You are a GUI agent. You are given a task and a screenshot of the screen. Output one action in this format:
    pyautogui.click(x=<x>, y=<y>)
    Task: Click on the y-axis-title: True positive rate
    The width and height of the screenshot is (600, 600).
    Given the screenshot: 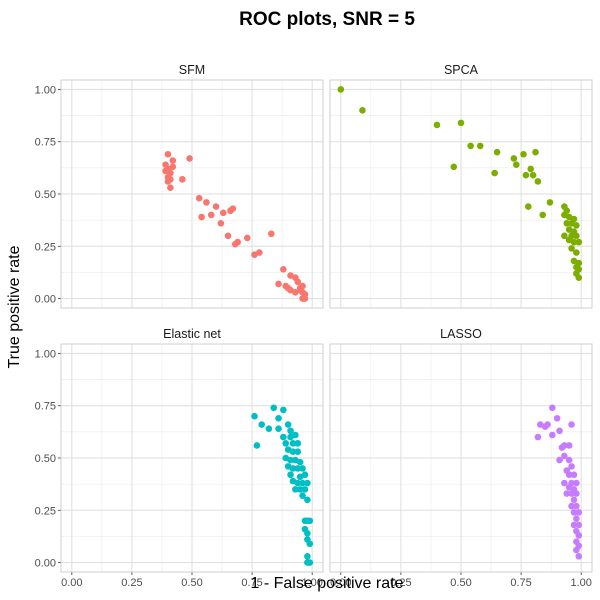 What is the action you would take?
    pyautogui.click(x=14, y=306)
    